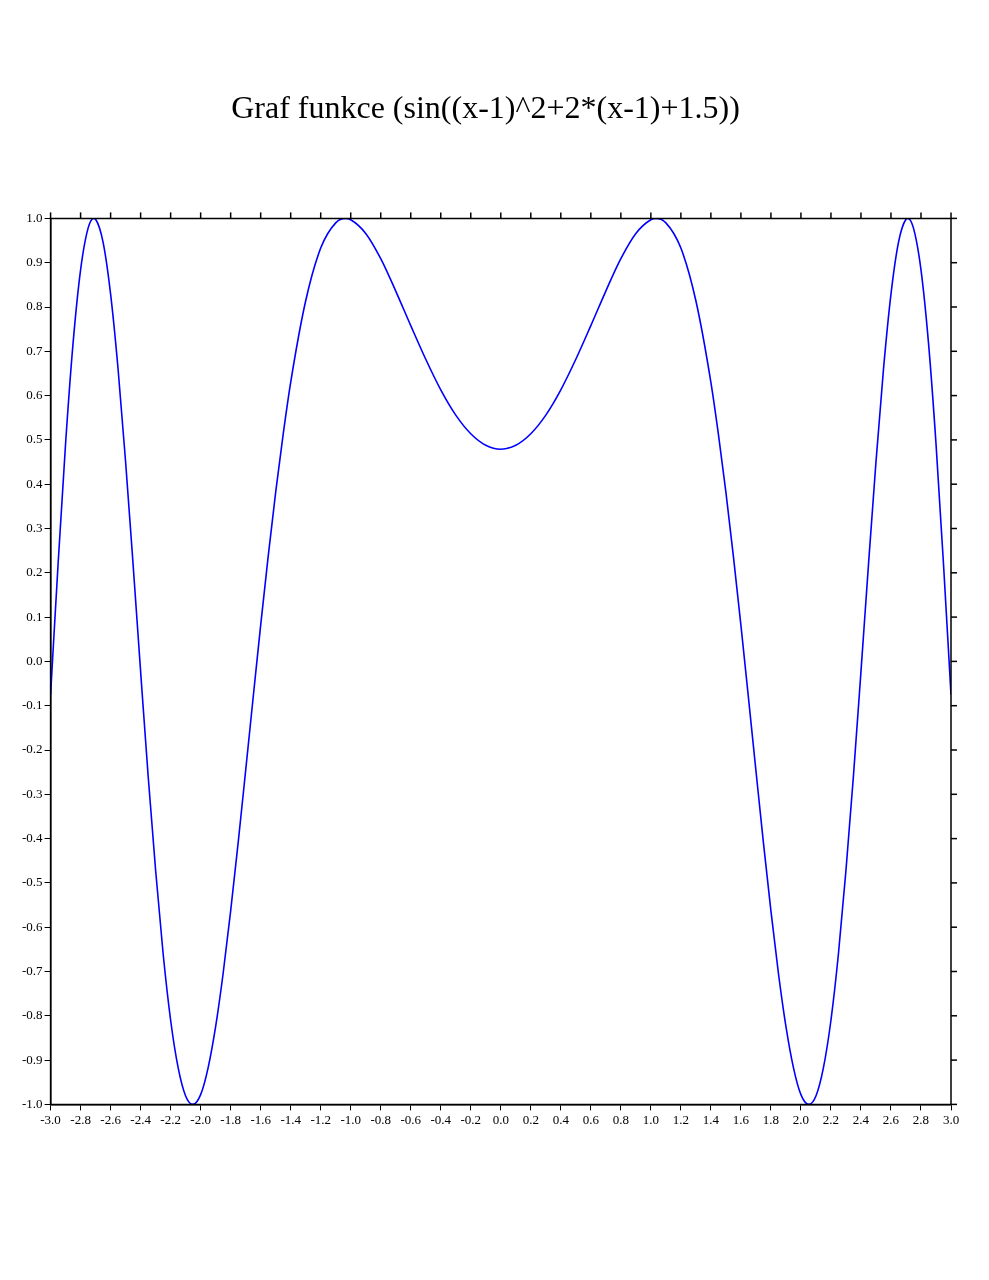 Image resolution: width=989 pixels, height=1280 pixels. I want to click on x-tick-label: -3.0, so click(50, 1119).